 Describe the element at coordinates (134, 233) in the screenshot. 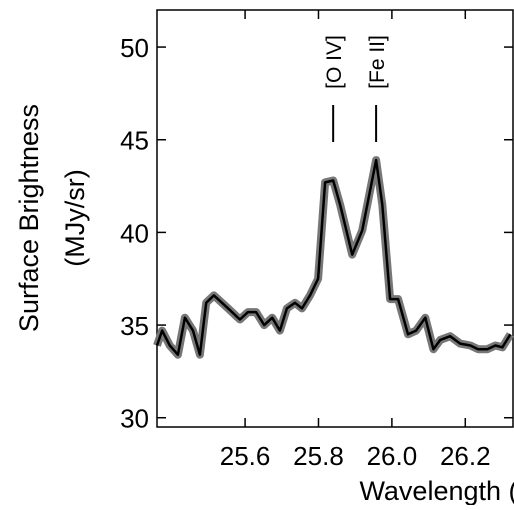

I see `y-tick-label: 40` at that location.